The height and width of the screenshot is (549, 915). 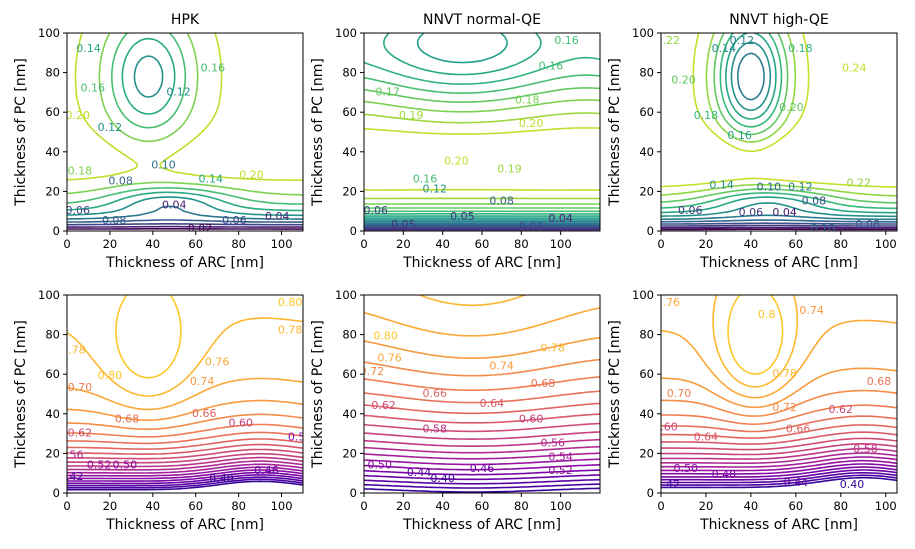 I want to click on contour-label: 0.06, so click(x=531, y=226).